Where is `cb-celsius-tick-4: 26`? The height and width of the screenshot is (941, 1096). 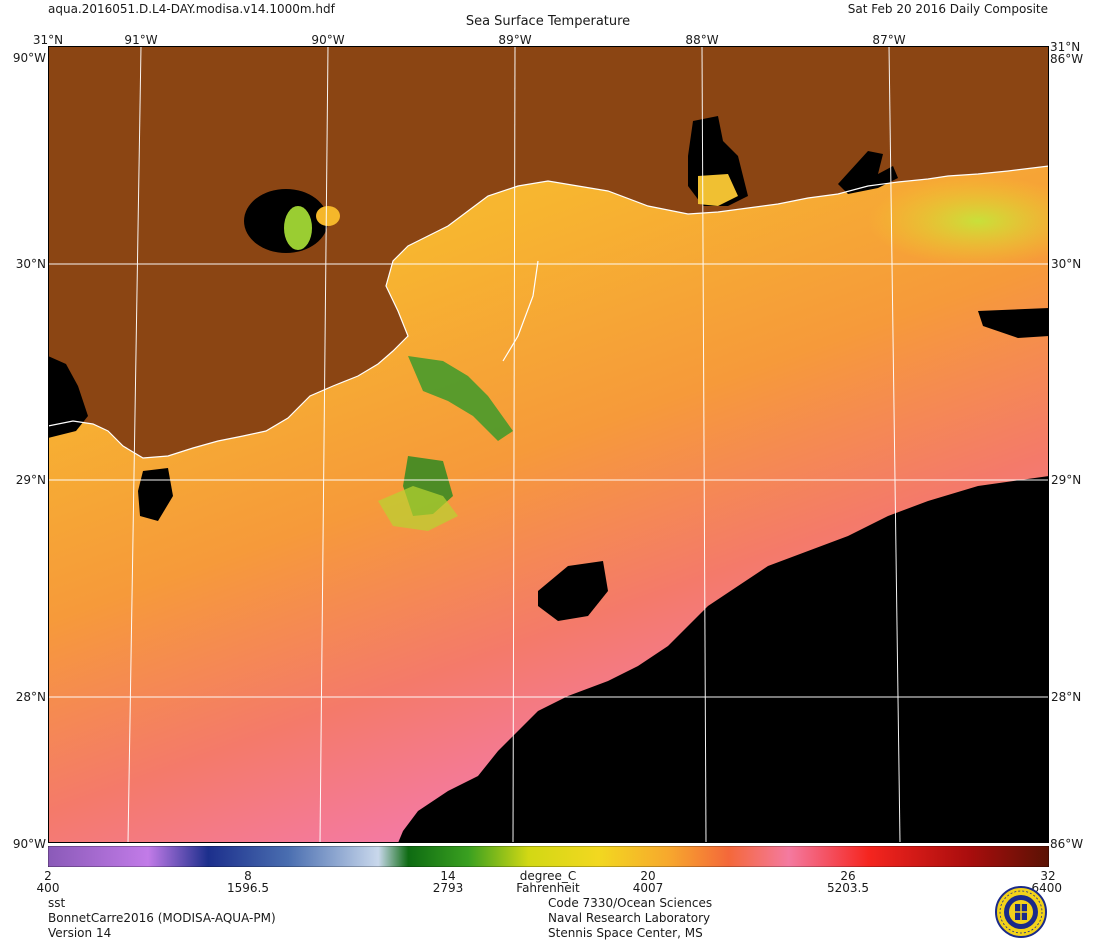
cb-celsius-tick-4: 26 is located at coordinates (848, 876).